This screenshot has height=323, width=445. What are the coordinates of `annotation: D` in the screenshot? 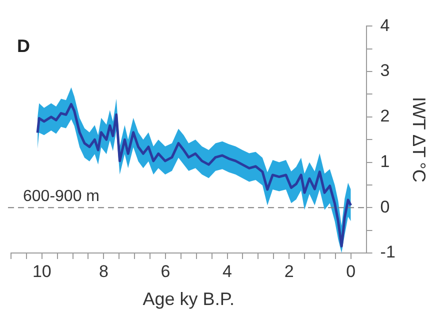 It's located at (23, 46).